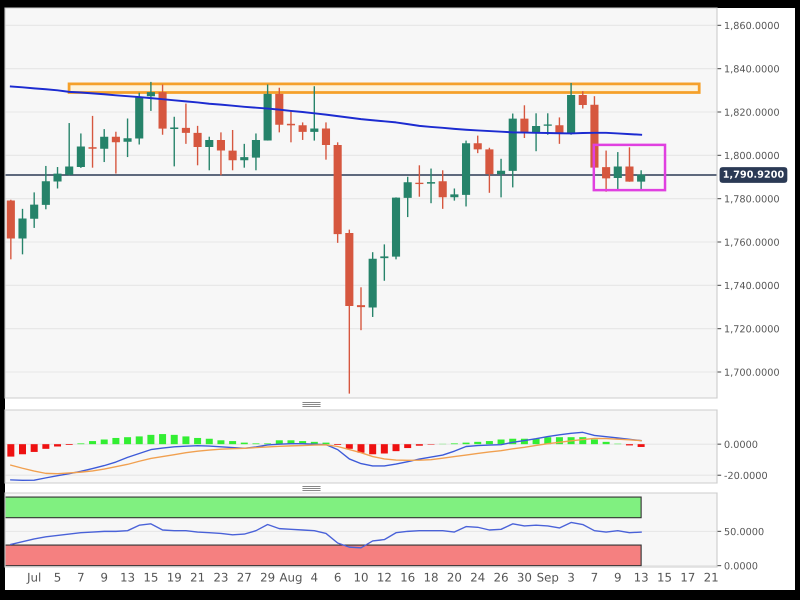 This screenshot has height=600, width=800. What do you see at coordinates (221, 577) in the screenshot?
I see `x-tick-label: 23` at bounding box center [221, 577].